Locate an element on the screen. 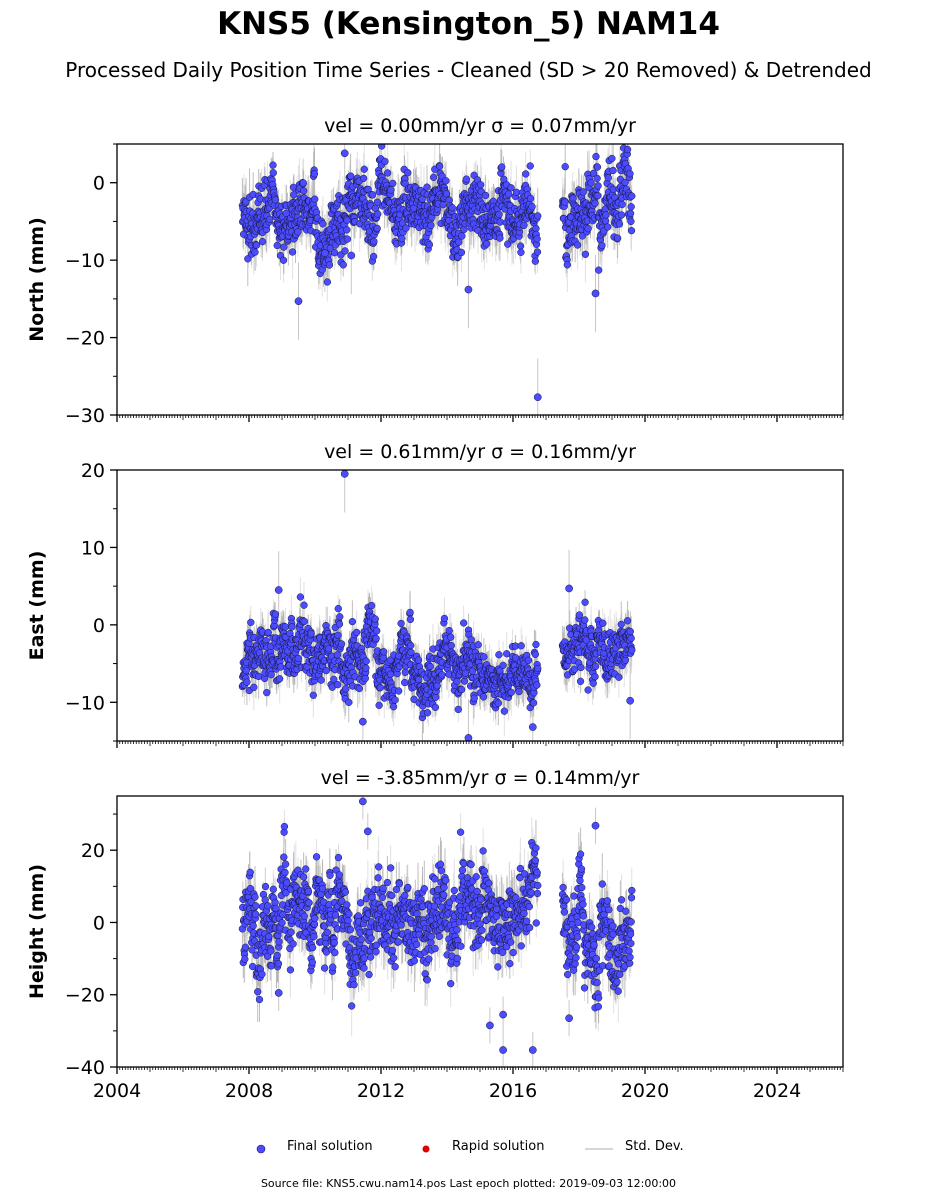 This screenshot has width=937, height=1200. panel-title: vel = 0.00mm/yr σ = 0.07mm/yr is located at coordinates (480, 126).